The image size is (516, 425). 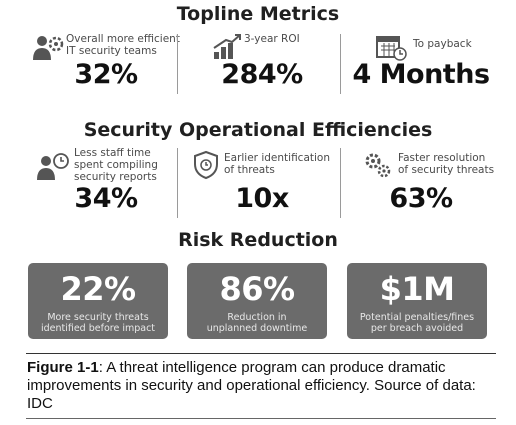 I want to click on metric-desc: To payback, so click(x=442, y=44).